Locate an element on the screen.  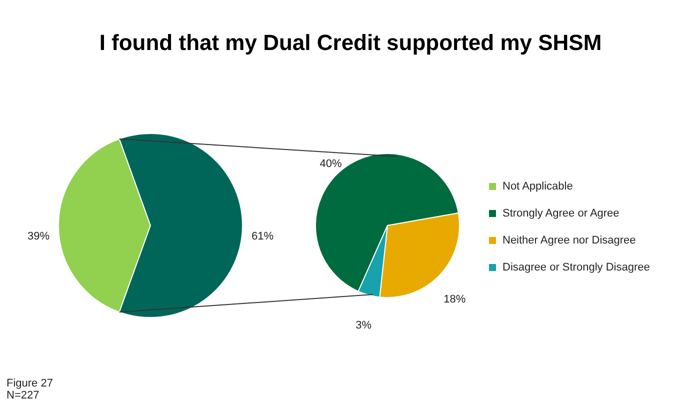
data-label: 39% is located at coordinates (38, 236).